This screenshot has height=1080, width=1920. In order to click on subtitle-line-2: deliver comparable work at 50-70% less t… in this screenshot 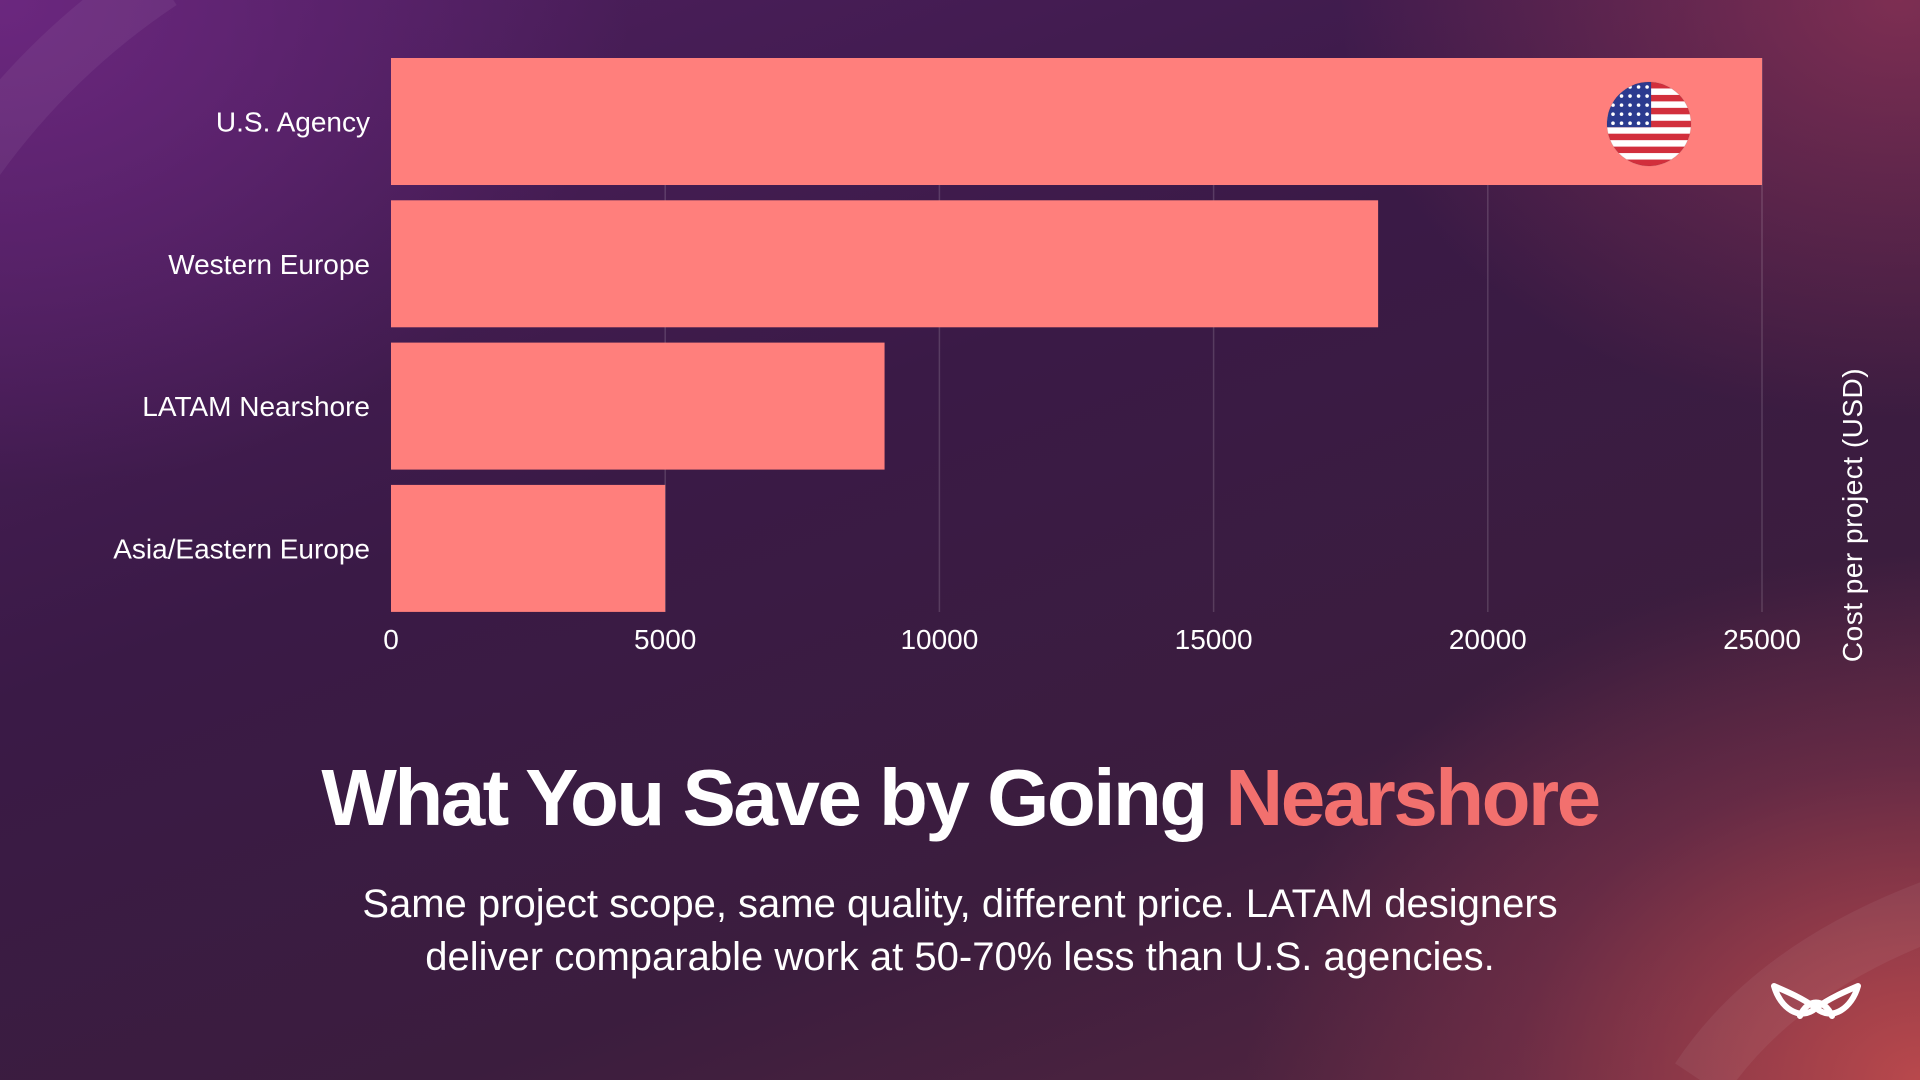, I will do `click(960, 957)`.